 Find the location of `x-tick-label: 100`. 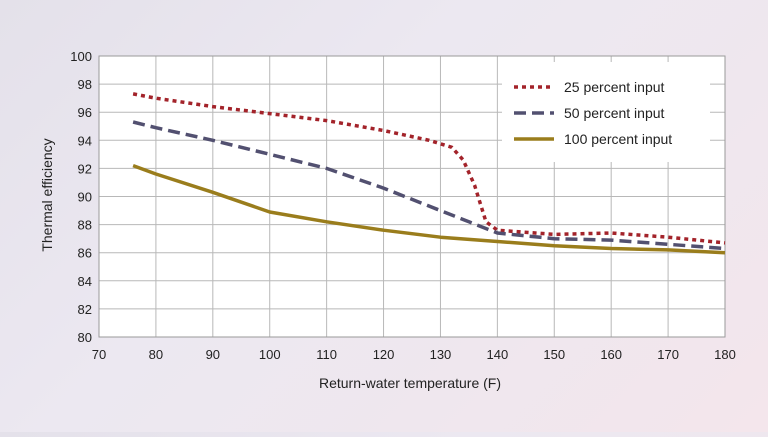

x-tick-label: 100 is located at coordinates (270, 354).